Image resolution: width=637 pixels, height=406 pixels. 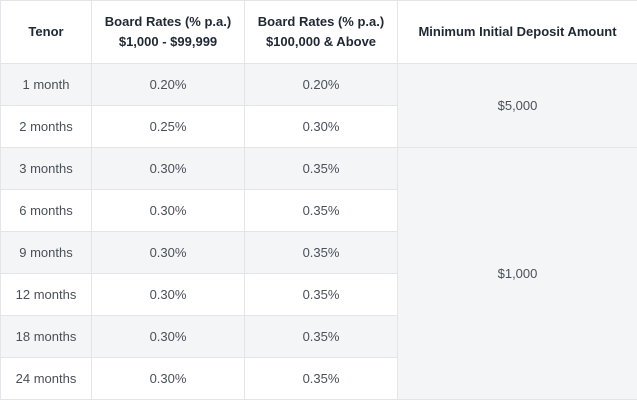 I want to click on table-row: 6 months 0.30% 0.35%, so click(x=318, y=210).